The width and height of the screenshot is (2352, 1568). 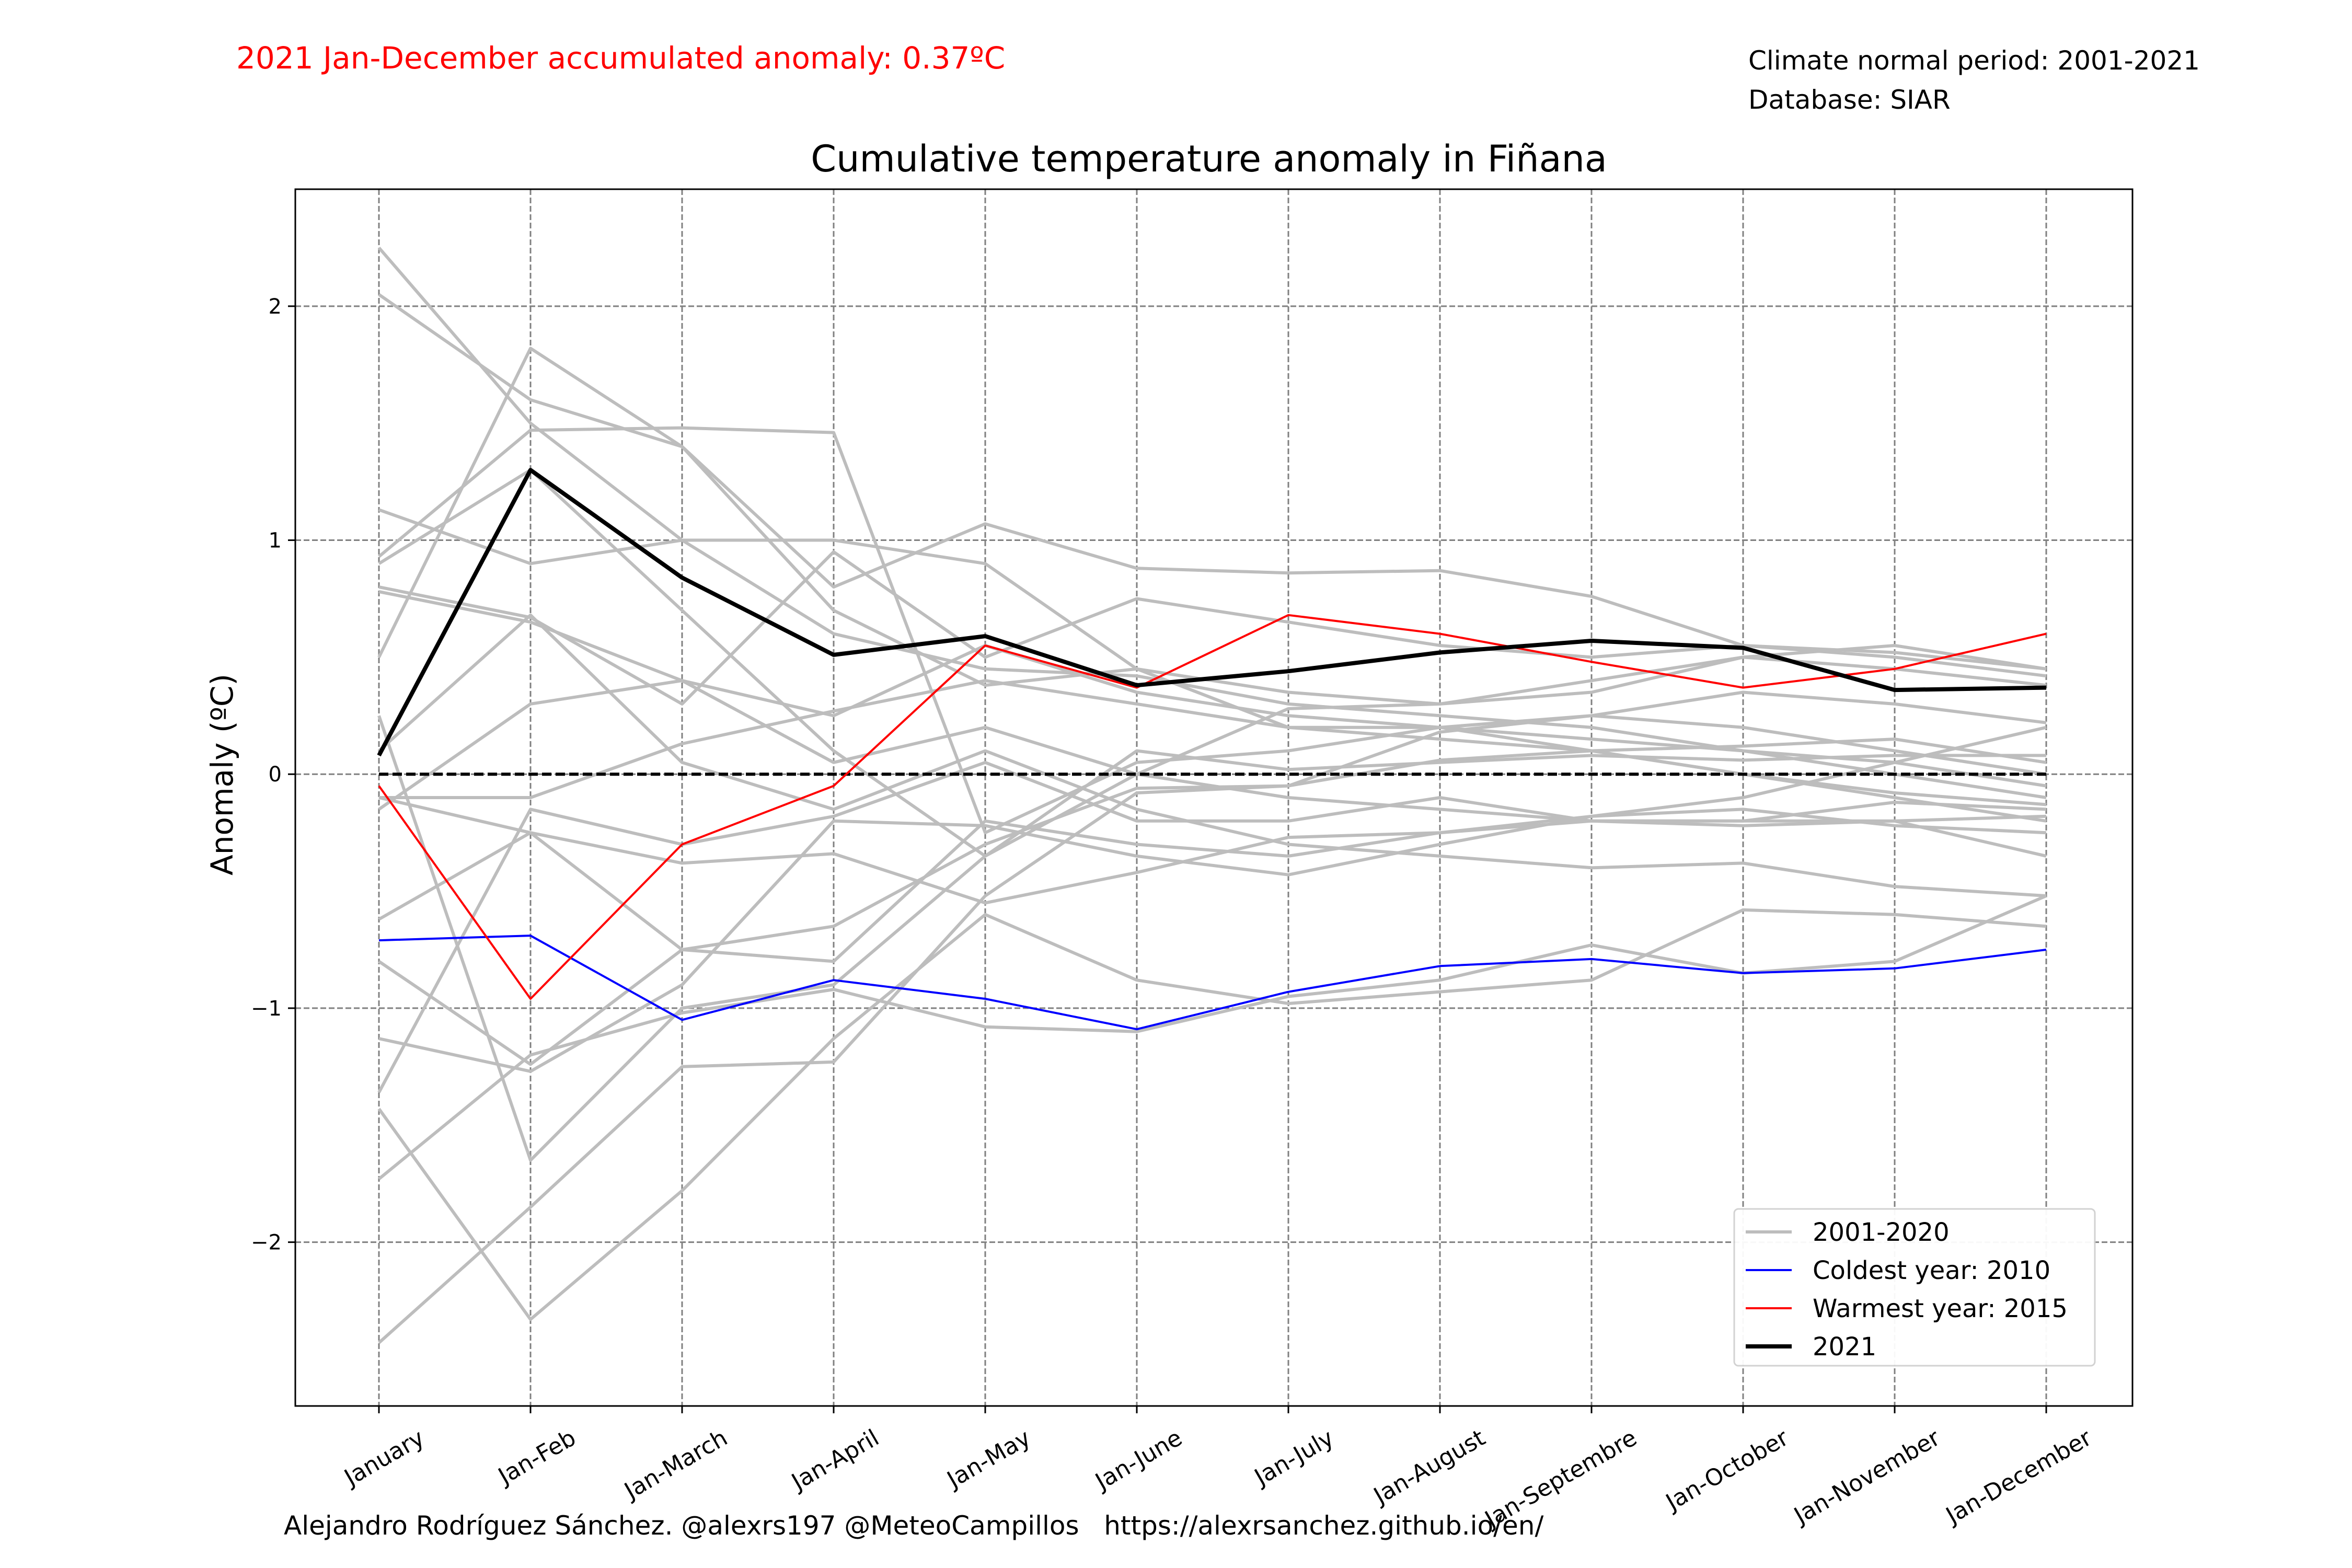 I want to click on legend-label: 2001-2020, so click(x=1881, y=1232).